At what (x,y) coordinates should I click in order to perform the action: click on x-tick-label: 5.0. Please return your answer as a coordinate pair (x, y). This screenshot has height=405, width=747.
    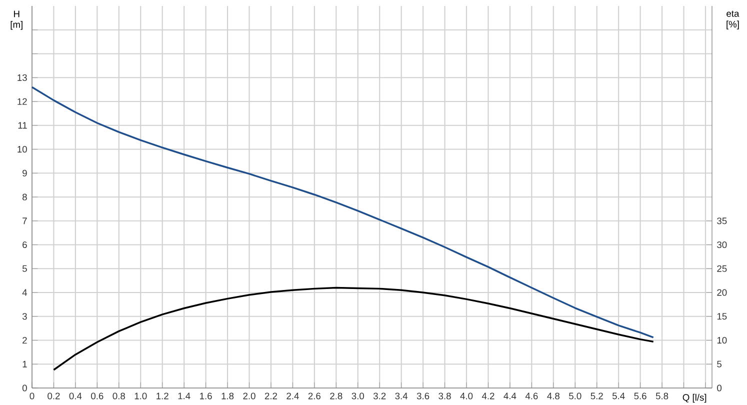
    Looking at the image, I should click on (575, 396).